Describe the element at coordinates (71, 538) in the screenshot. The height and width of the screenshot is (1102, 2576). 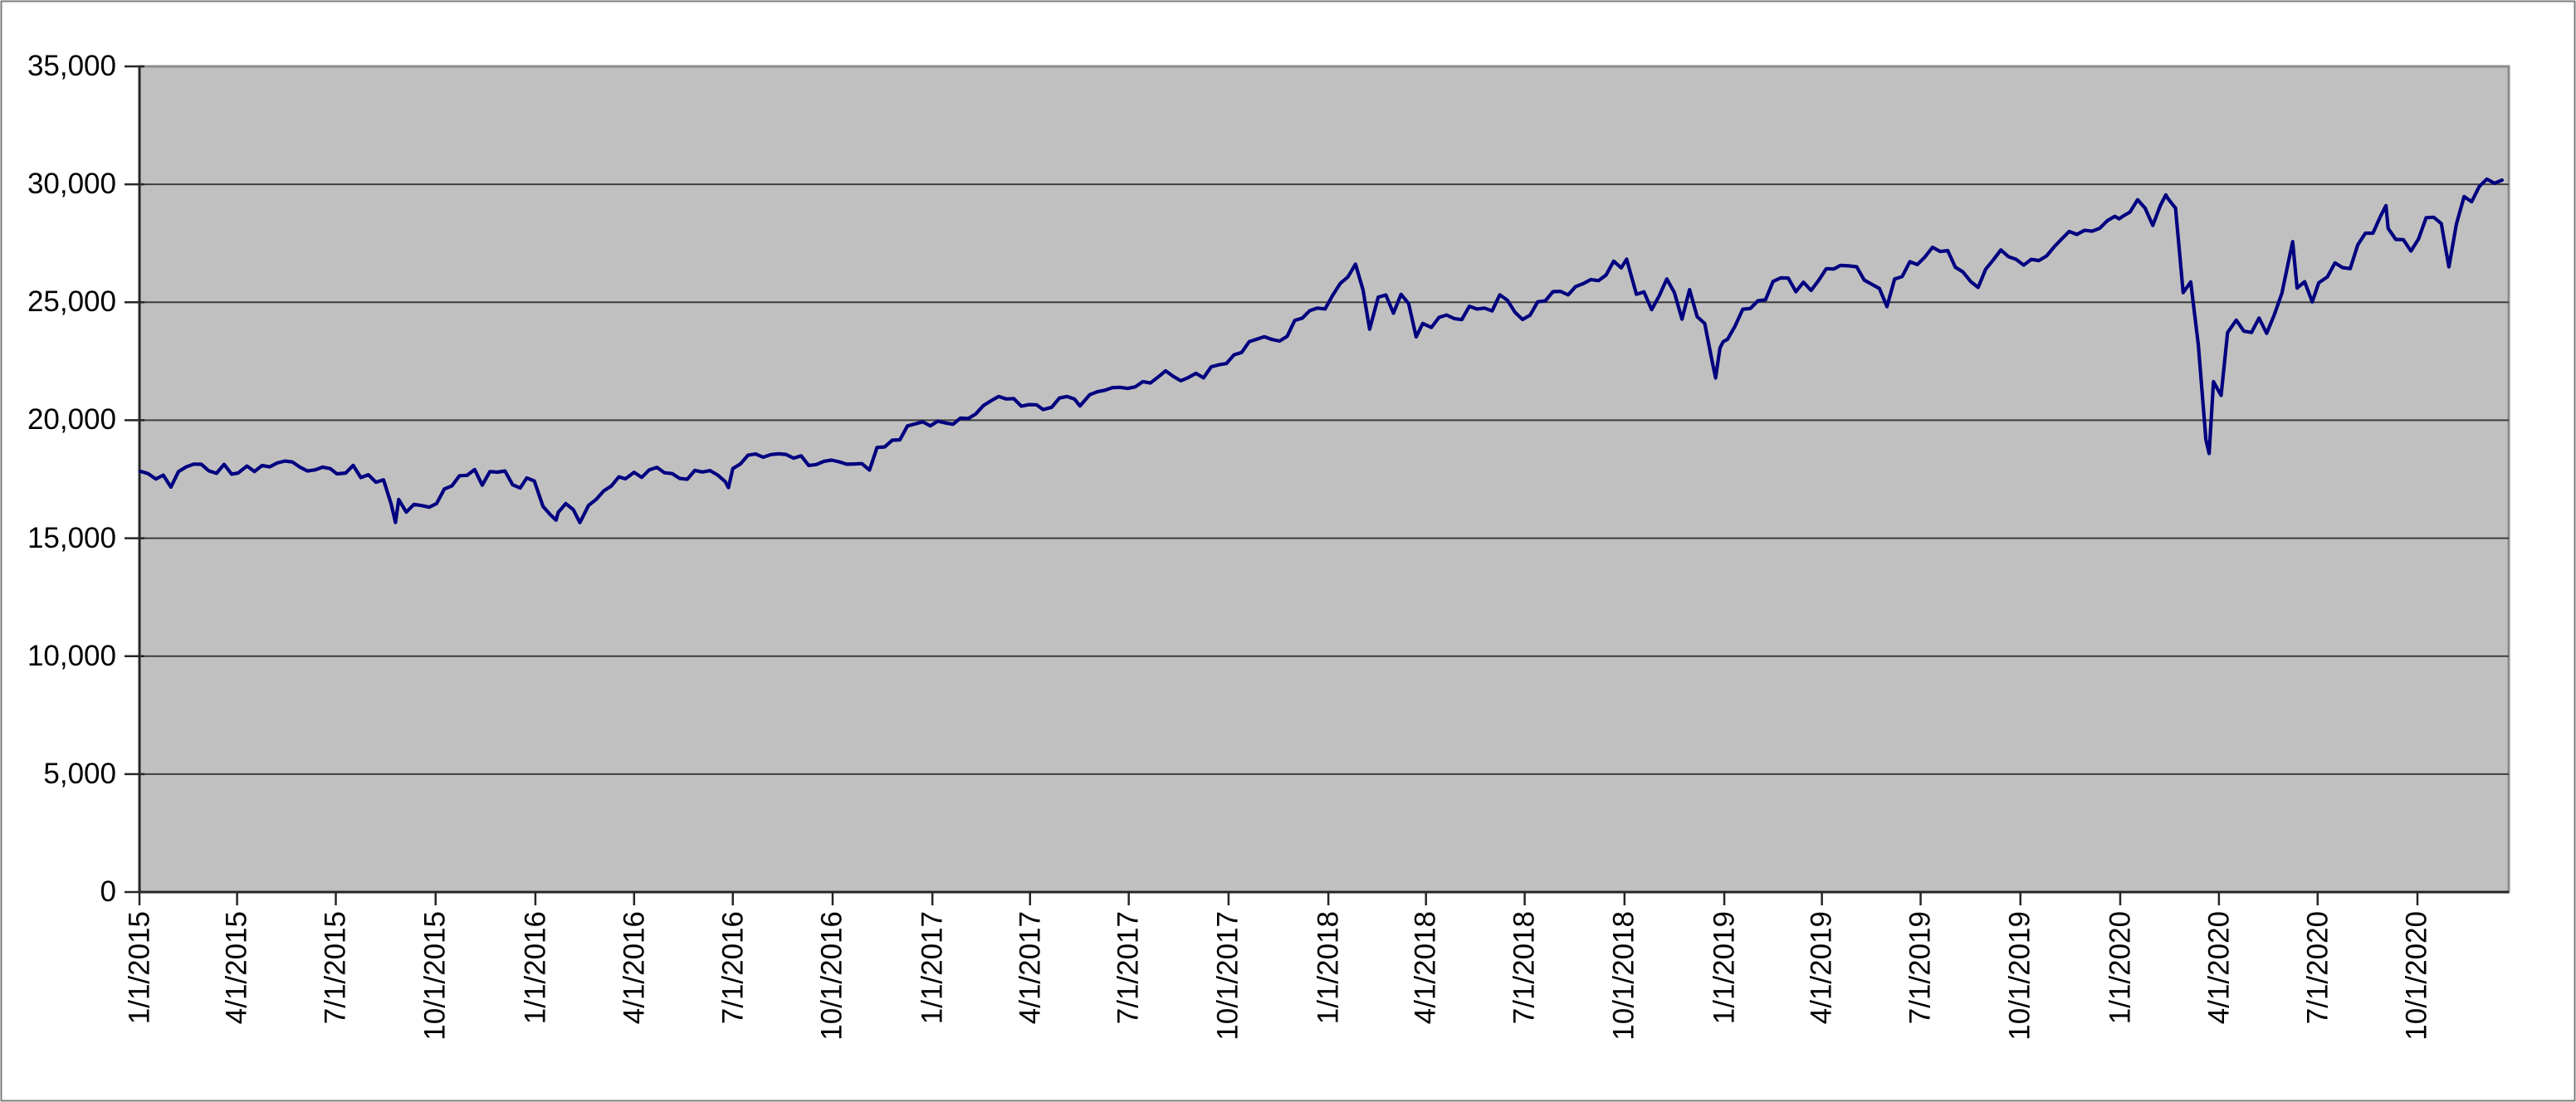
I see `y-tick-label: 15,000` at that location.